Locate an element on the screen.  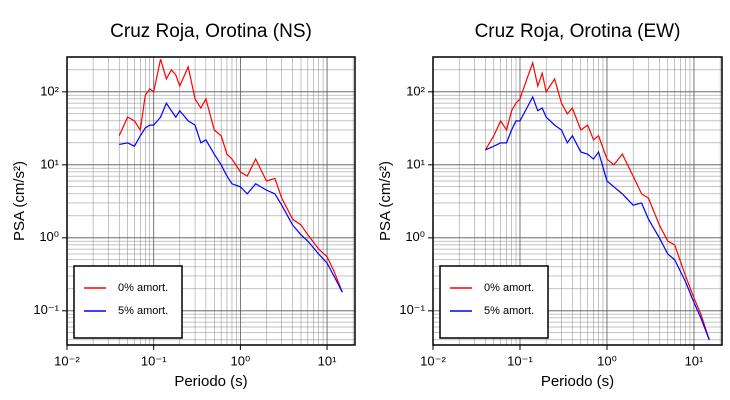
series-line is located at coordinates (231, 197).